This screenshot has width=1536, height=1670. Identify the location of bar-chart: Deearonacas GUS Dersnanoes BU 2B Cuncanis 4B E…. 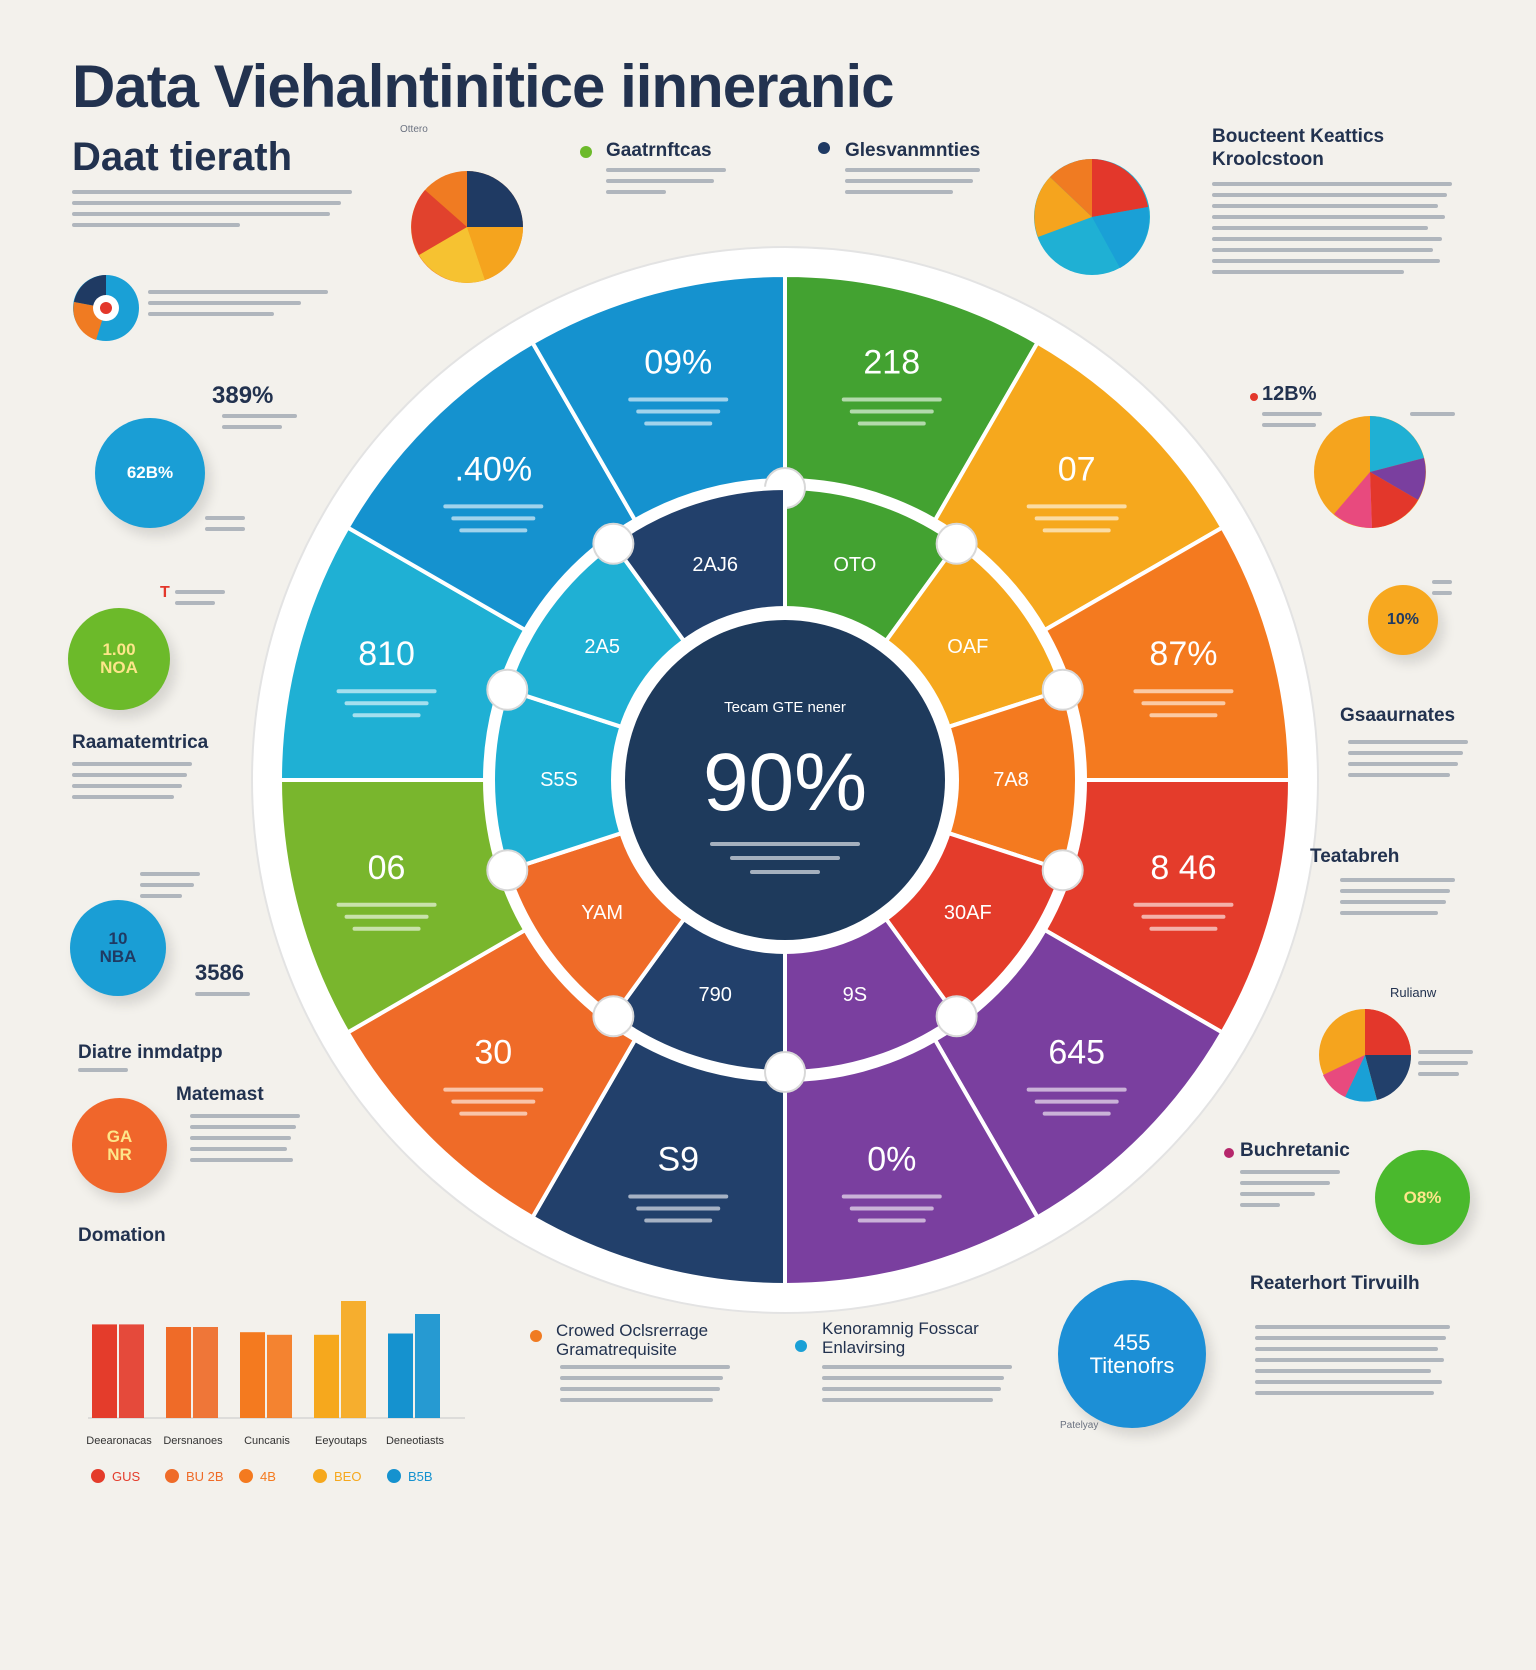
(275, 1392).